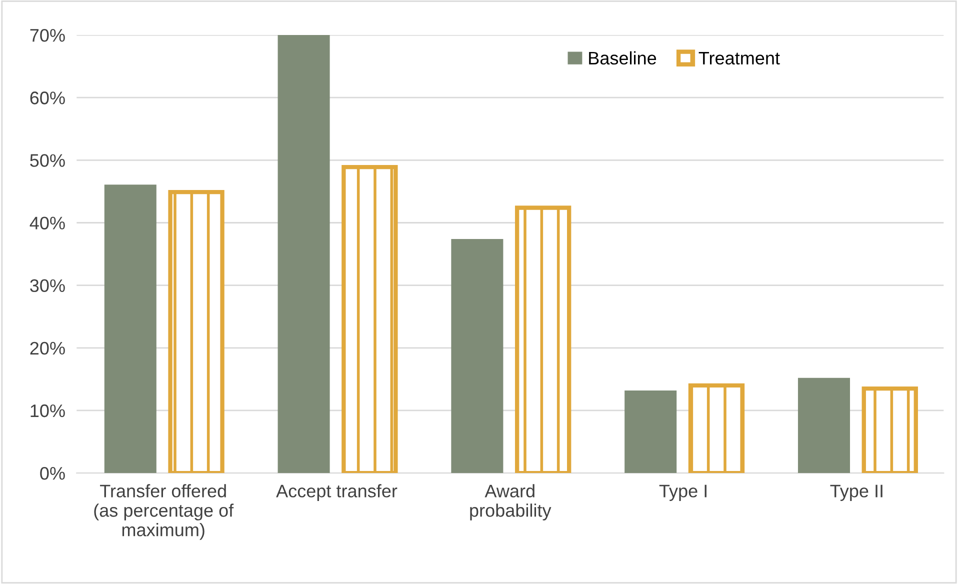  What do you see at coordinates (739, 58) in the screenshot?
I see `legend-label: Treatment` at bounding box center [739, 58].